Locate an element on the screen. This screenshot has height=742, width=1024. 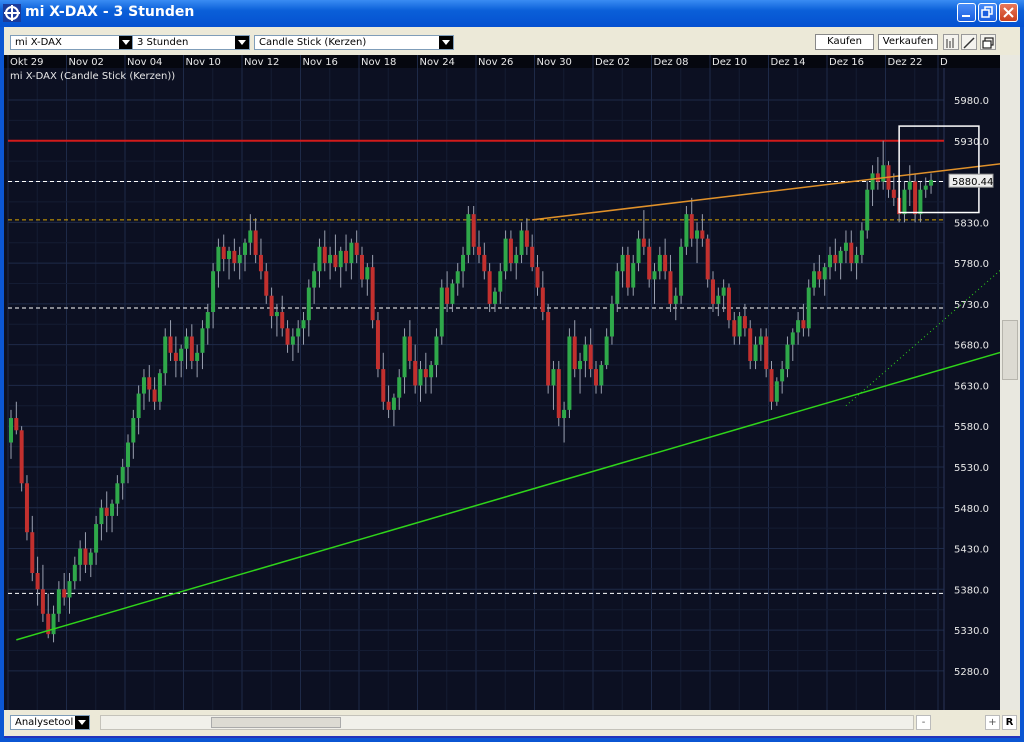
instrument-select: mi X-DAX is located at coordinates (72, 42).